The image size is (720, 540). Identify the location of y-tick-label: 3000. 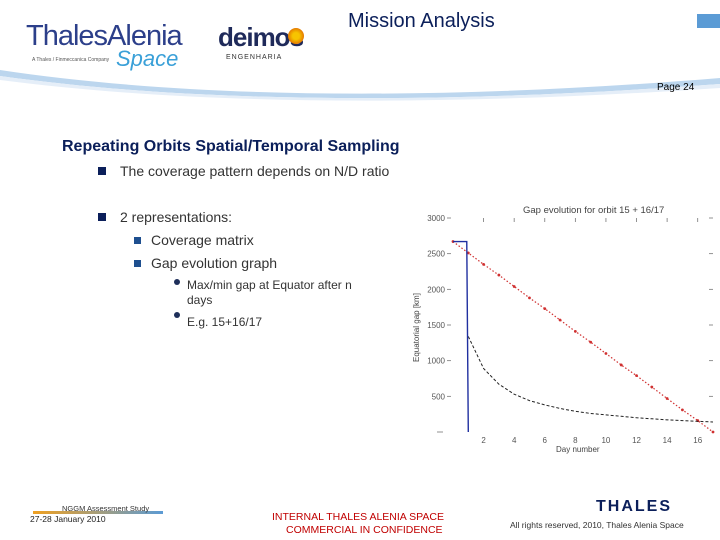
(436, 218).